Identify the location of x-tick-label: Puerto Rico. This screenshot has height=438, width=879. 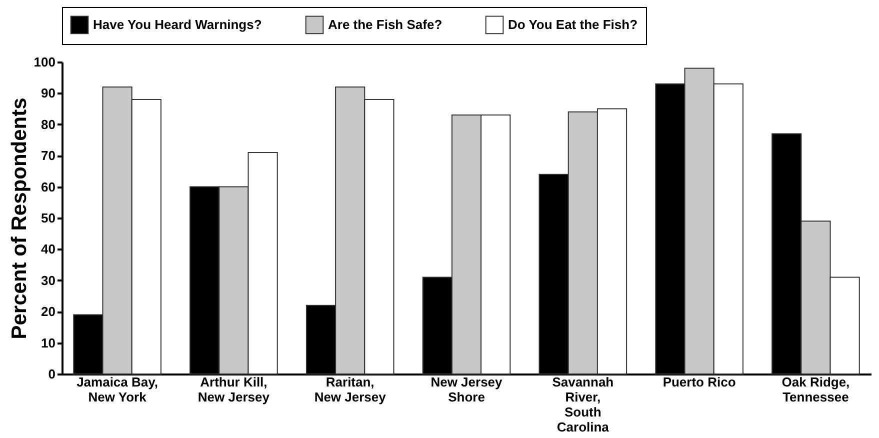
(699, 382).